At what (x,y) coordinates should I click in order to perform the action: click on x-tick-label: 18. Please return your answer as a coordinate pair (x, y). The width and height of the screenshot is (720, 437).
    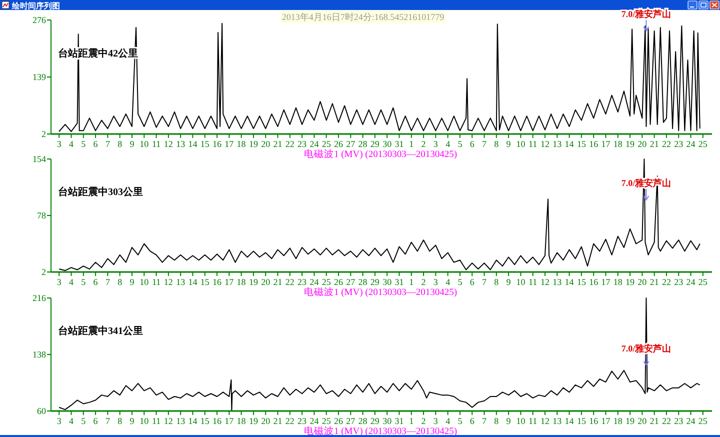
    Looking at the image, I should click on (618, 421).